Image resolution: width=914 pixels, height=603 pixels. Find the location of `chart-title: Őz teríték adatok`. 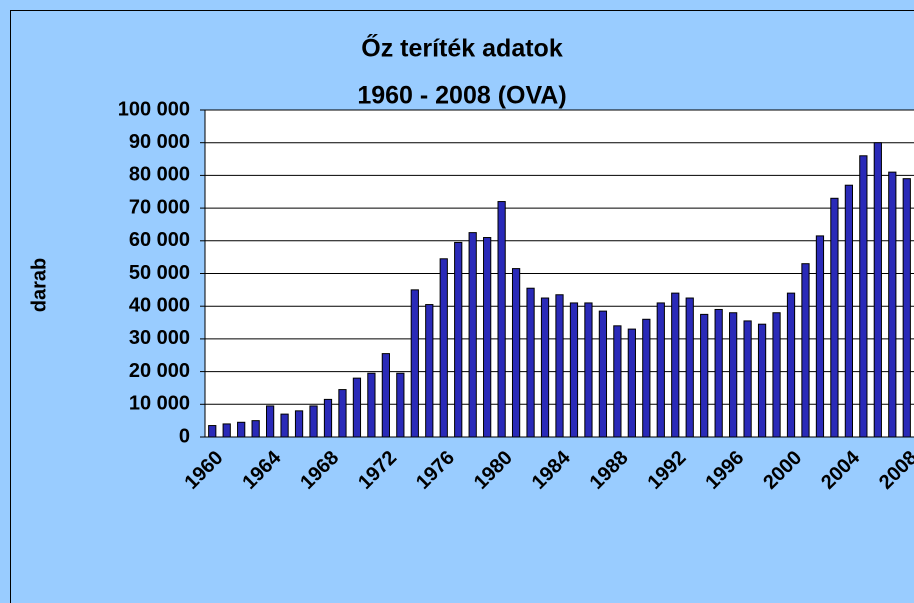

chart-title: Őz teríték adatok is located at coordinates (462, 48).